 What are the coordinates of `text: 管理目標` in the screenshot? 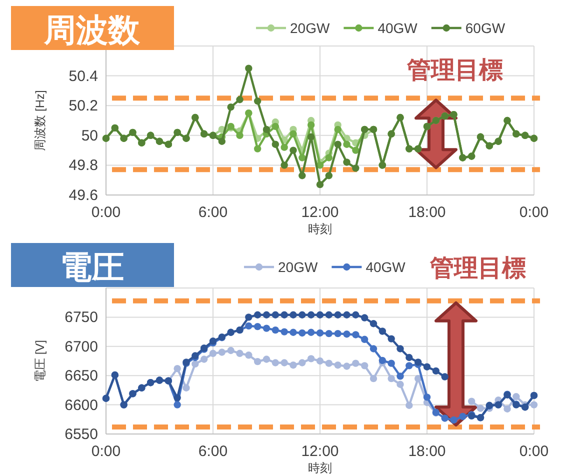 It's located at (477, 268).